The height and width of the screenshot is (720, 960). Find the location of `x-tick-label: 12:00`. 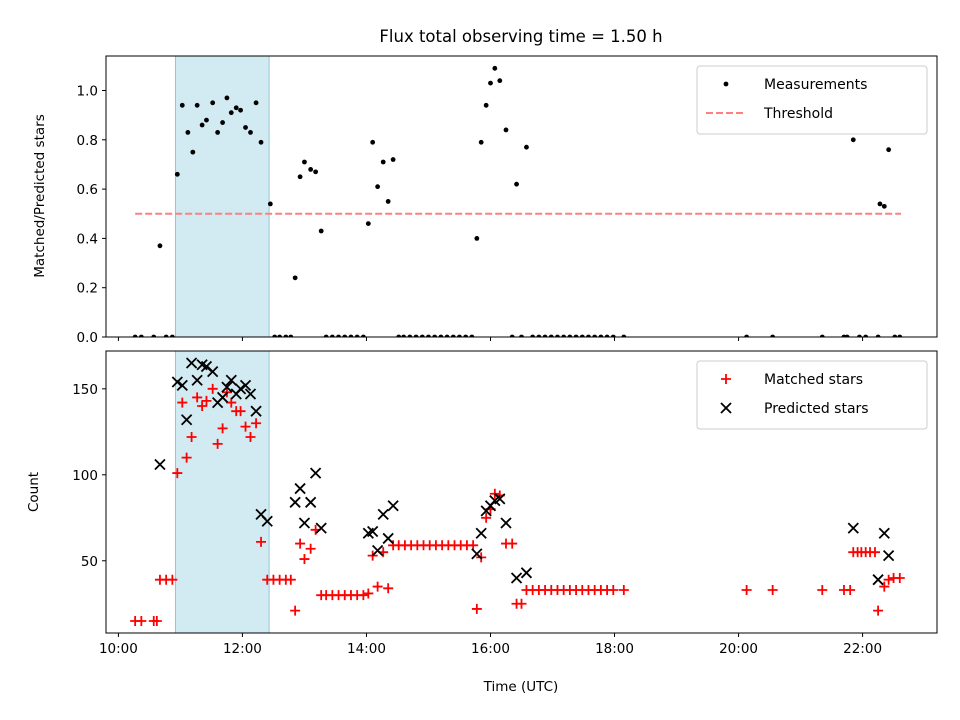

x-tick-label: 12:00 is located at coordinates (242, 649).